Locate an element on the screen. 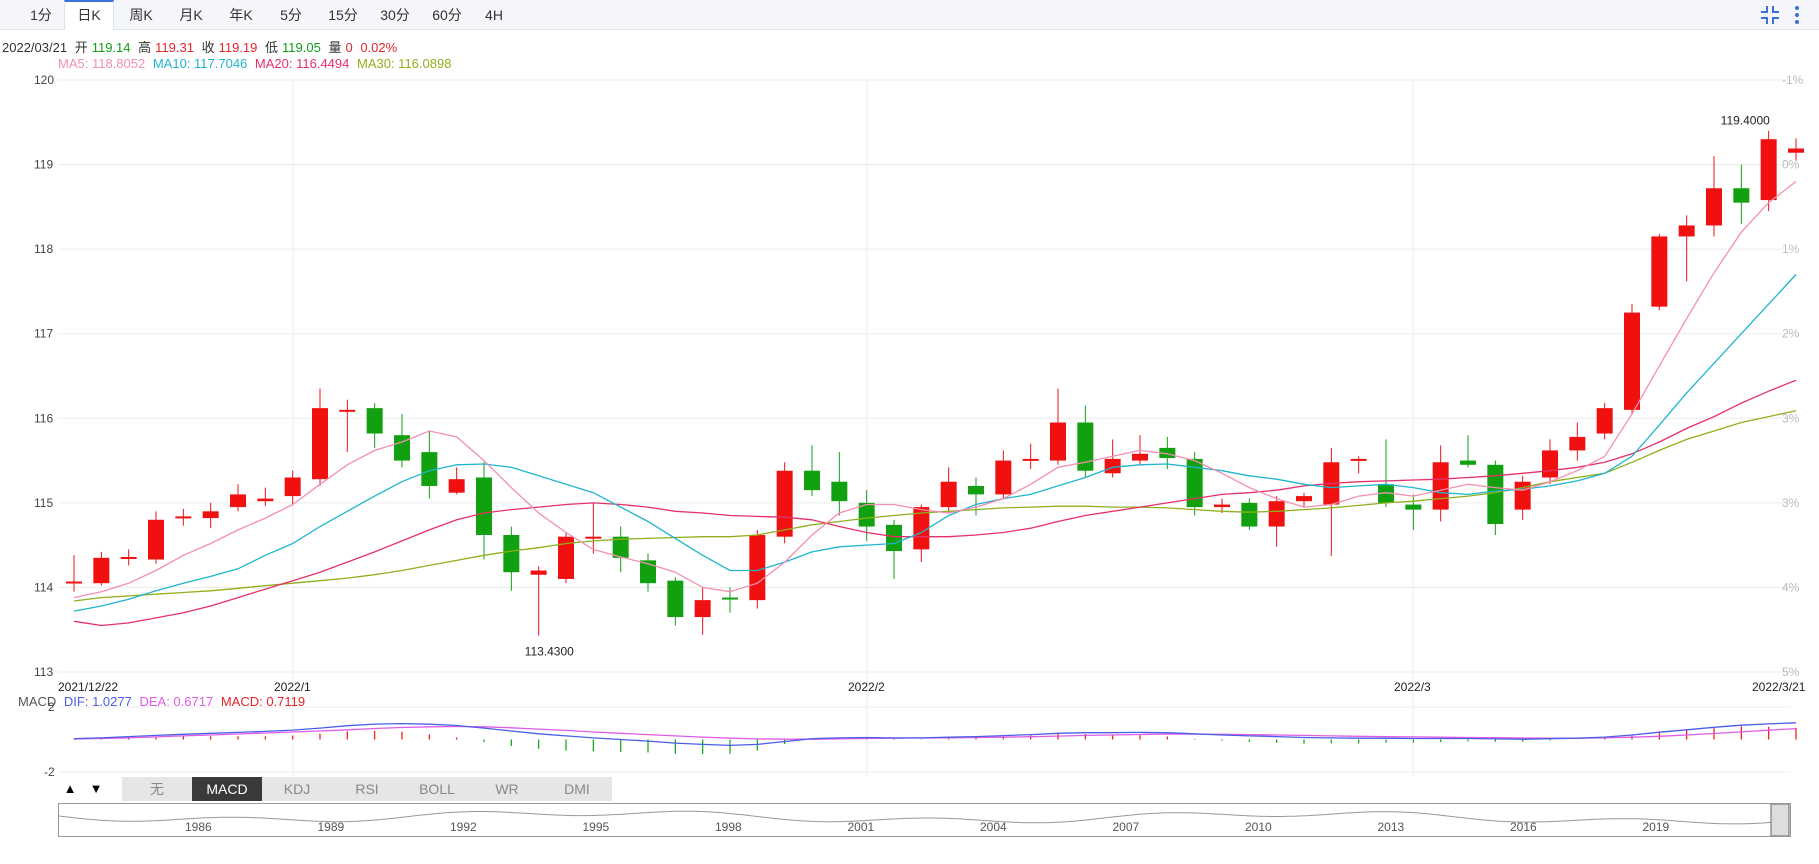 The width and height of the screenshot is (1819, 864). tab-60min: 60分 is located at coordinates (447, 15).